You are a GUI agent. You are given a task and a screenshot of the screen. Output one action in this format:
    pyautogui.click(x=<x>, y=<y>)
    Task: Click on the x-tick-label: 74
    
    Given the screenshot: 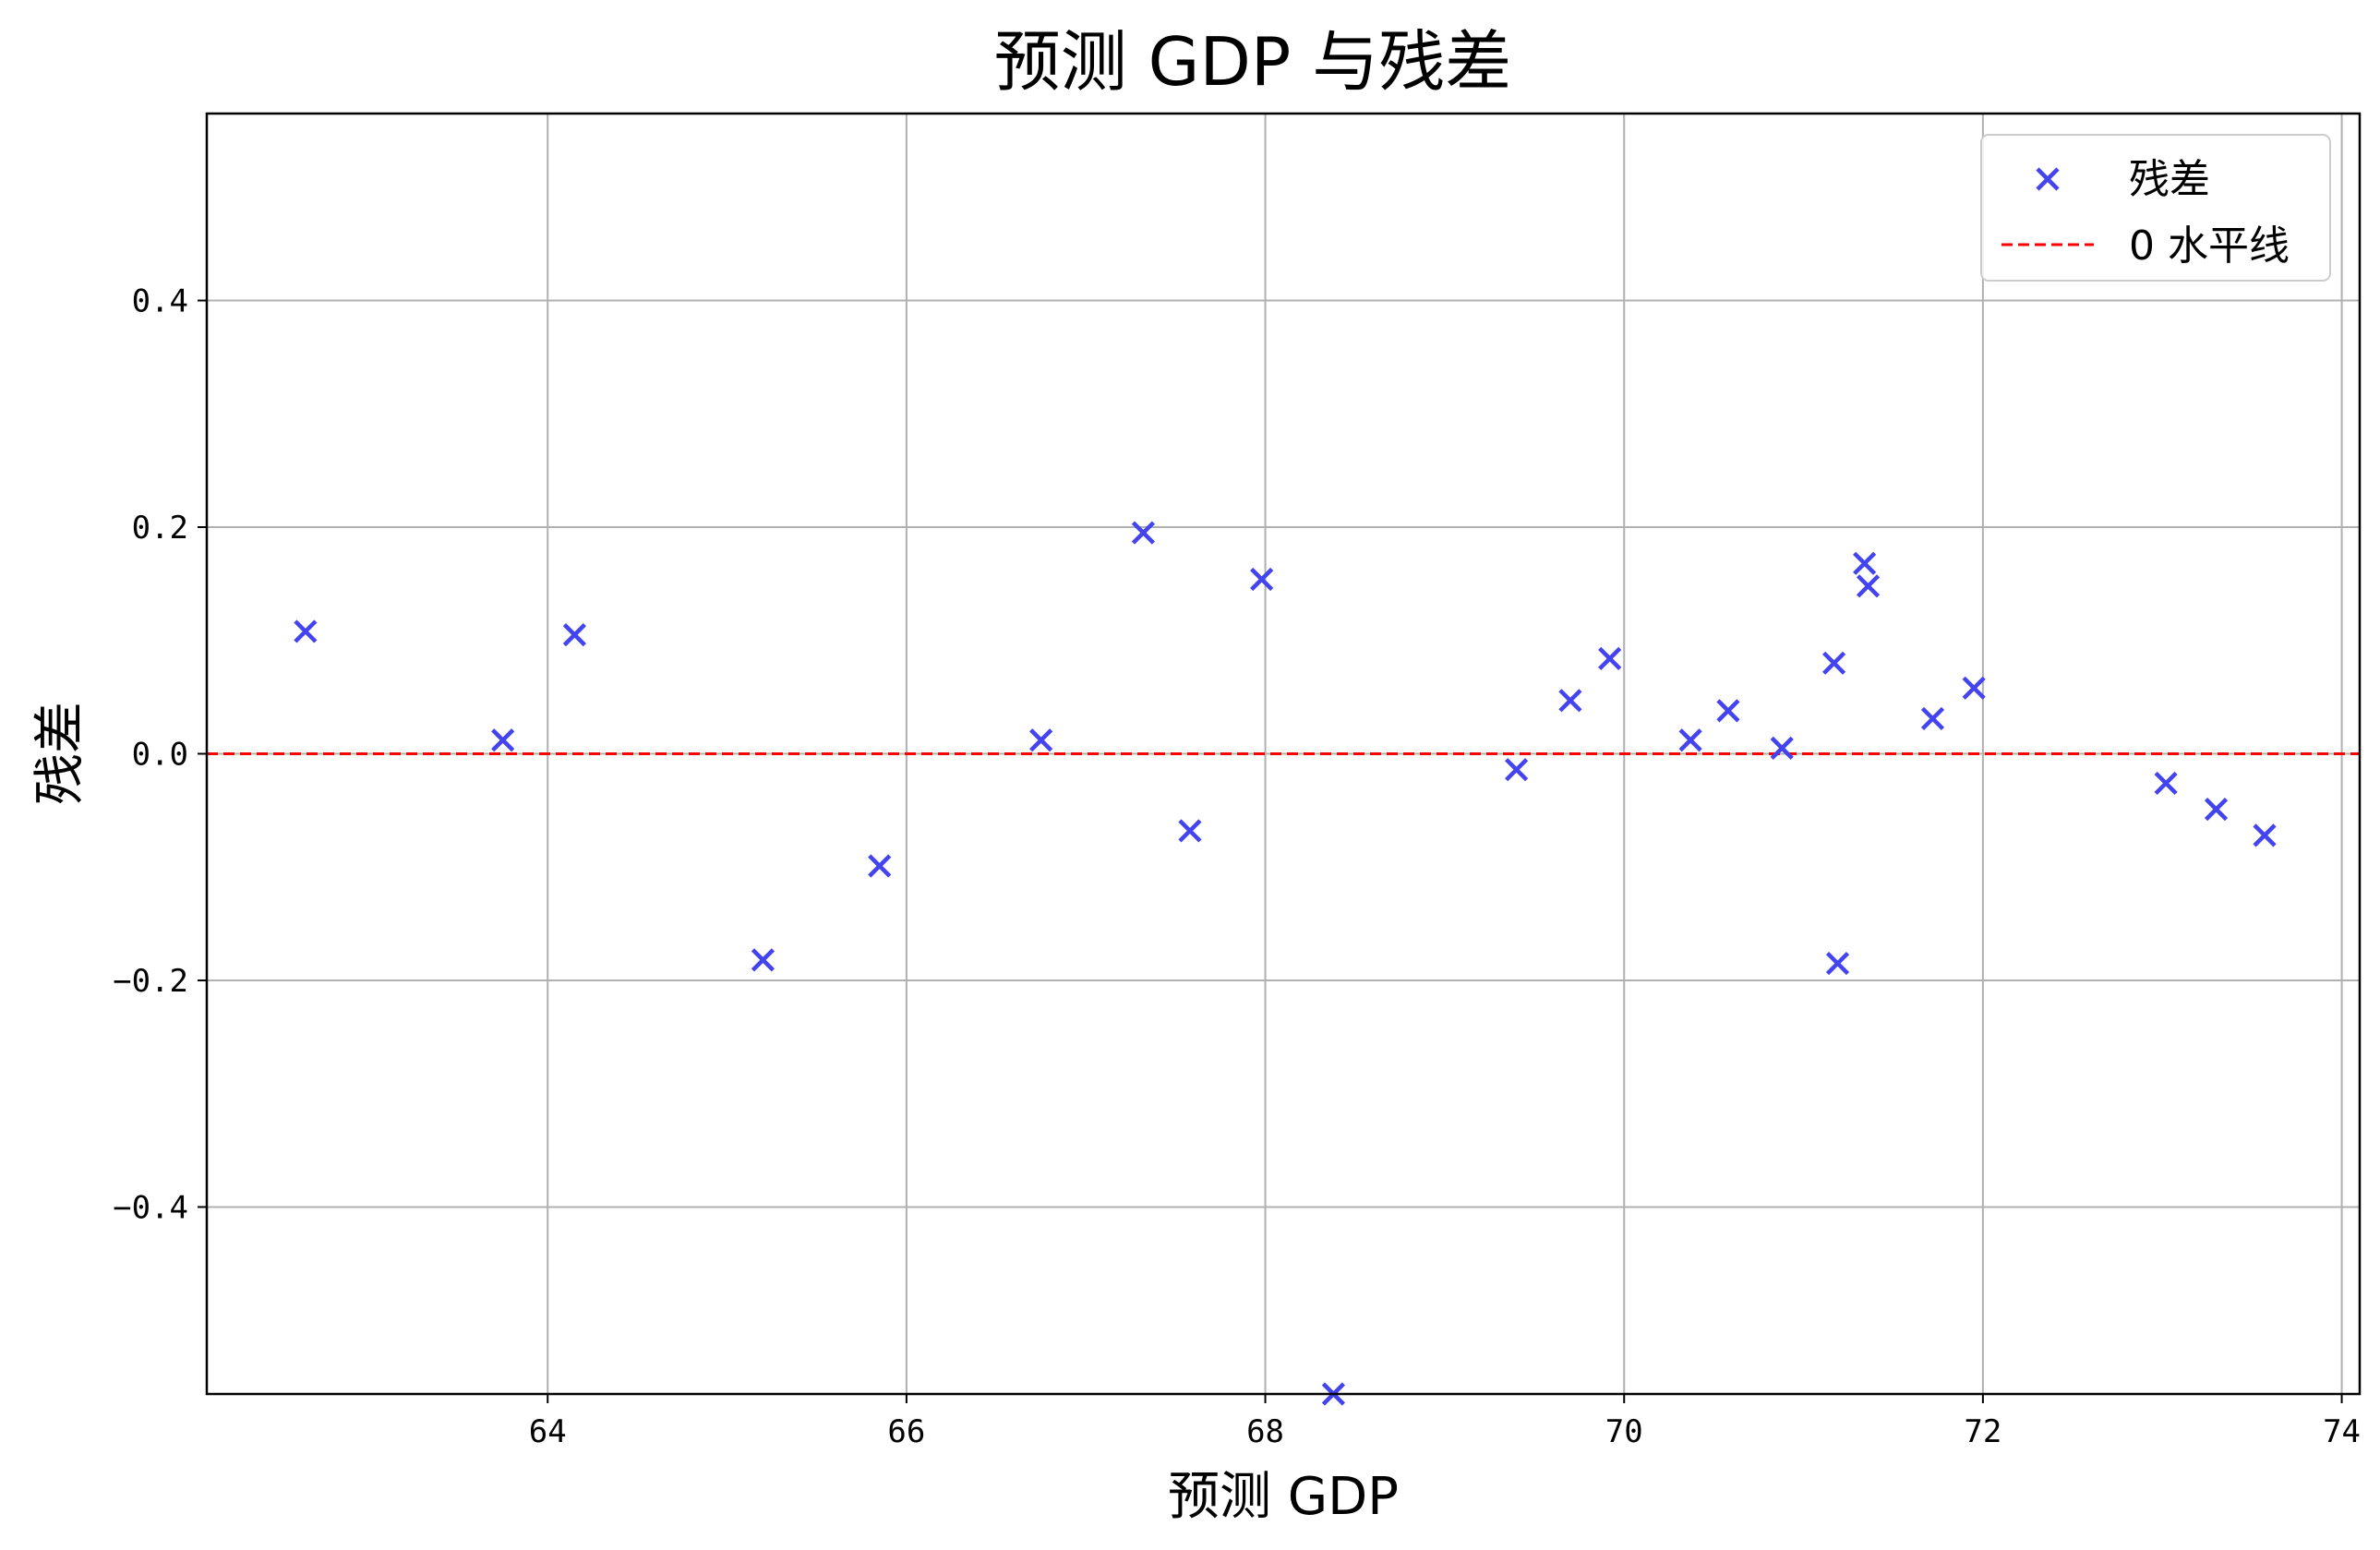 What is the action you would take?
    pyautogui.click(x=2342, y=1431)
    